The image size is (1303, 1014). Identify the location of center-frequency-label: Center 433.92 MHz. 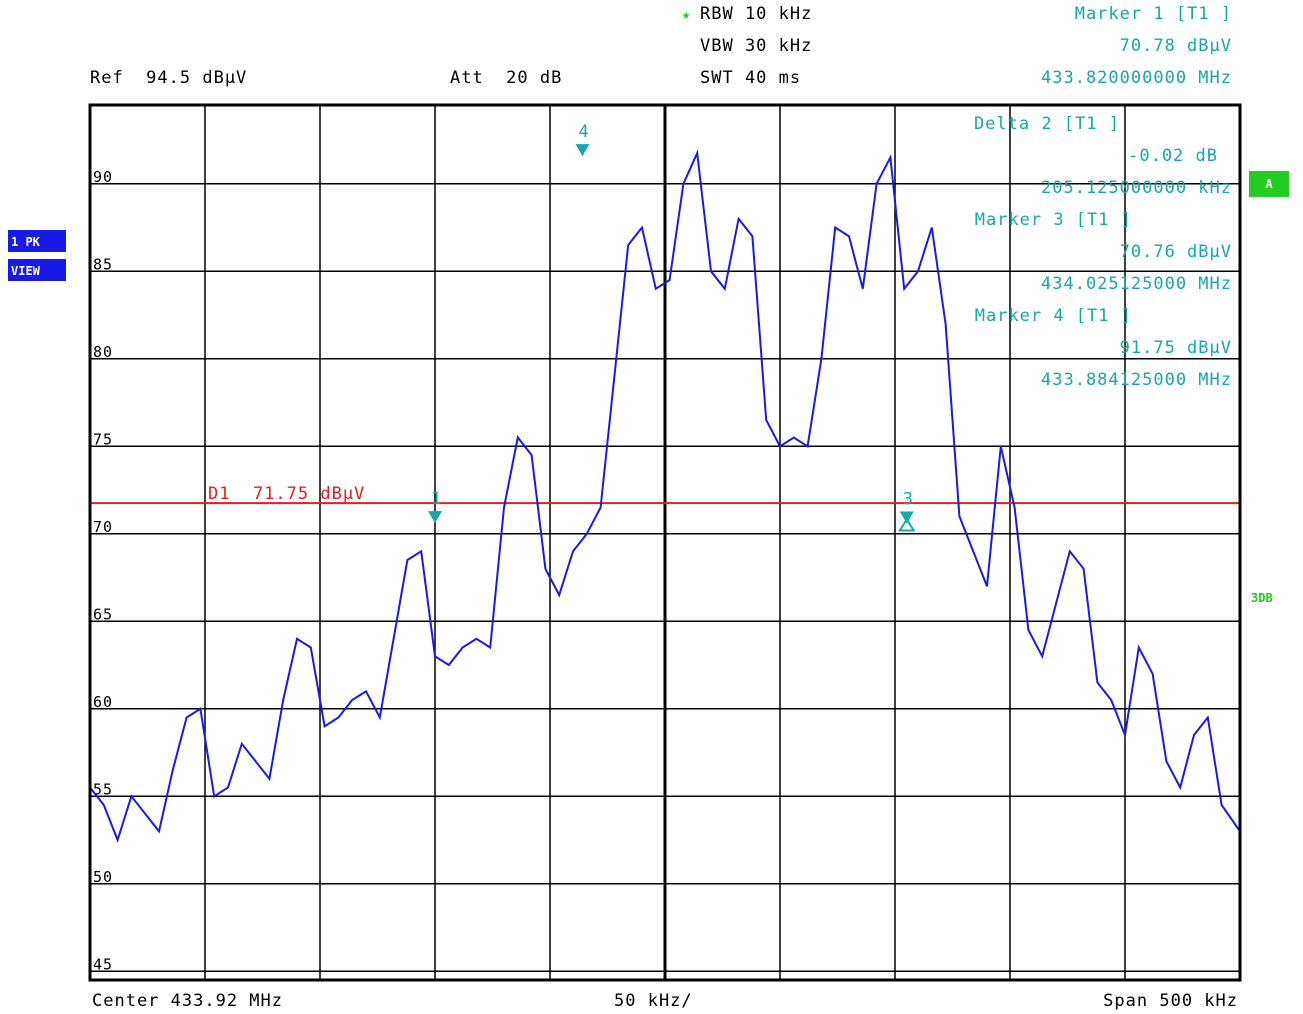
(187, 1001).